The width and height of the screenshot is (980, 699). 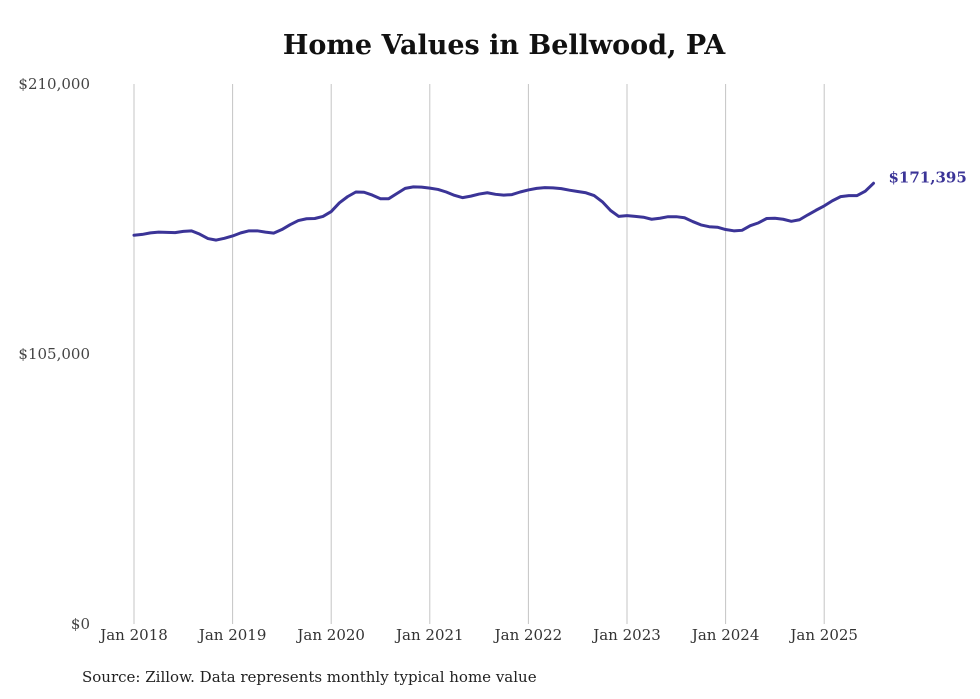 I want to click on y-axis-ticks: $0 $105,000 $210,000, so click(x=54, y=354).